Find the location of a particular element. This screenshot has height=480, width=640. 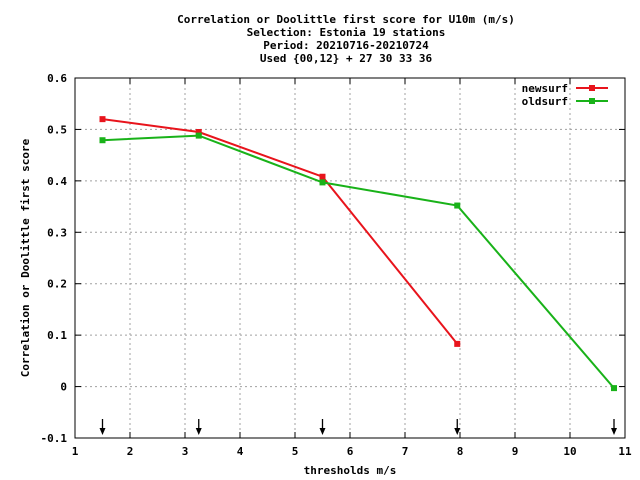

y-tick-label: 0.6 is located at coordinates (57, 78).